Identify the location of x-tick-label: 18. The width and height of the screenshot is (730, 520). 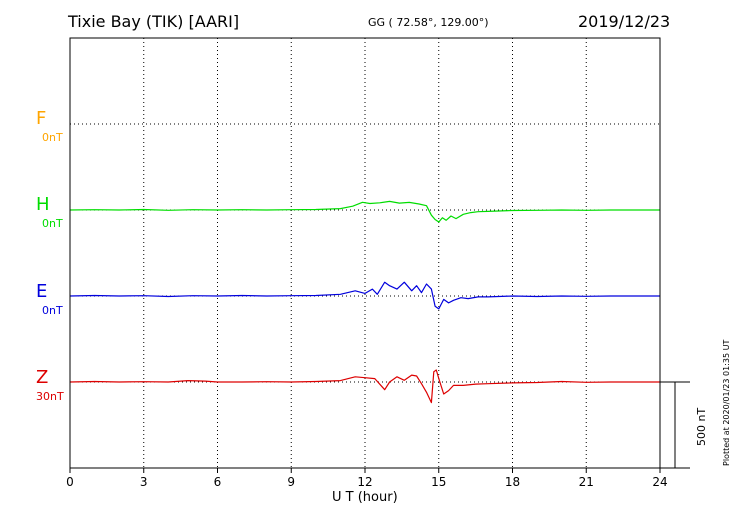
(512, 482).